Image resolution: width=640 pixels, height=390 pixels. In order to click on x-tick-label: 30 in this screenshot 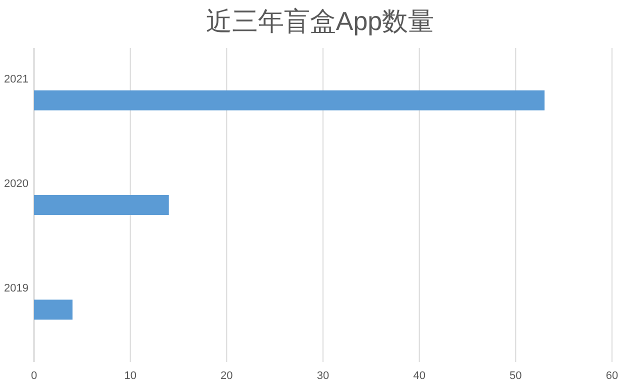, I will do `click(323, 376)`.